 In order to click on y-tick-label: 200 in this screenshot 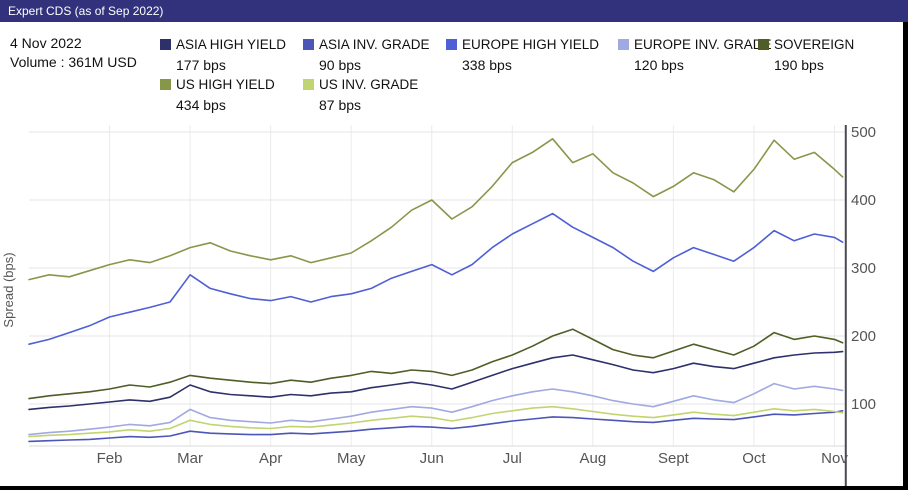, I will do `click(863, 336)`.